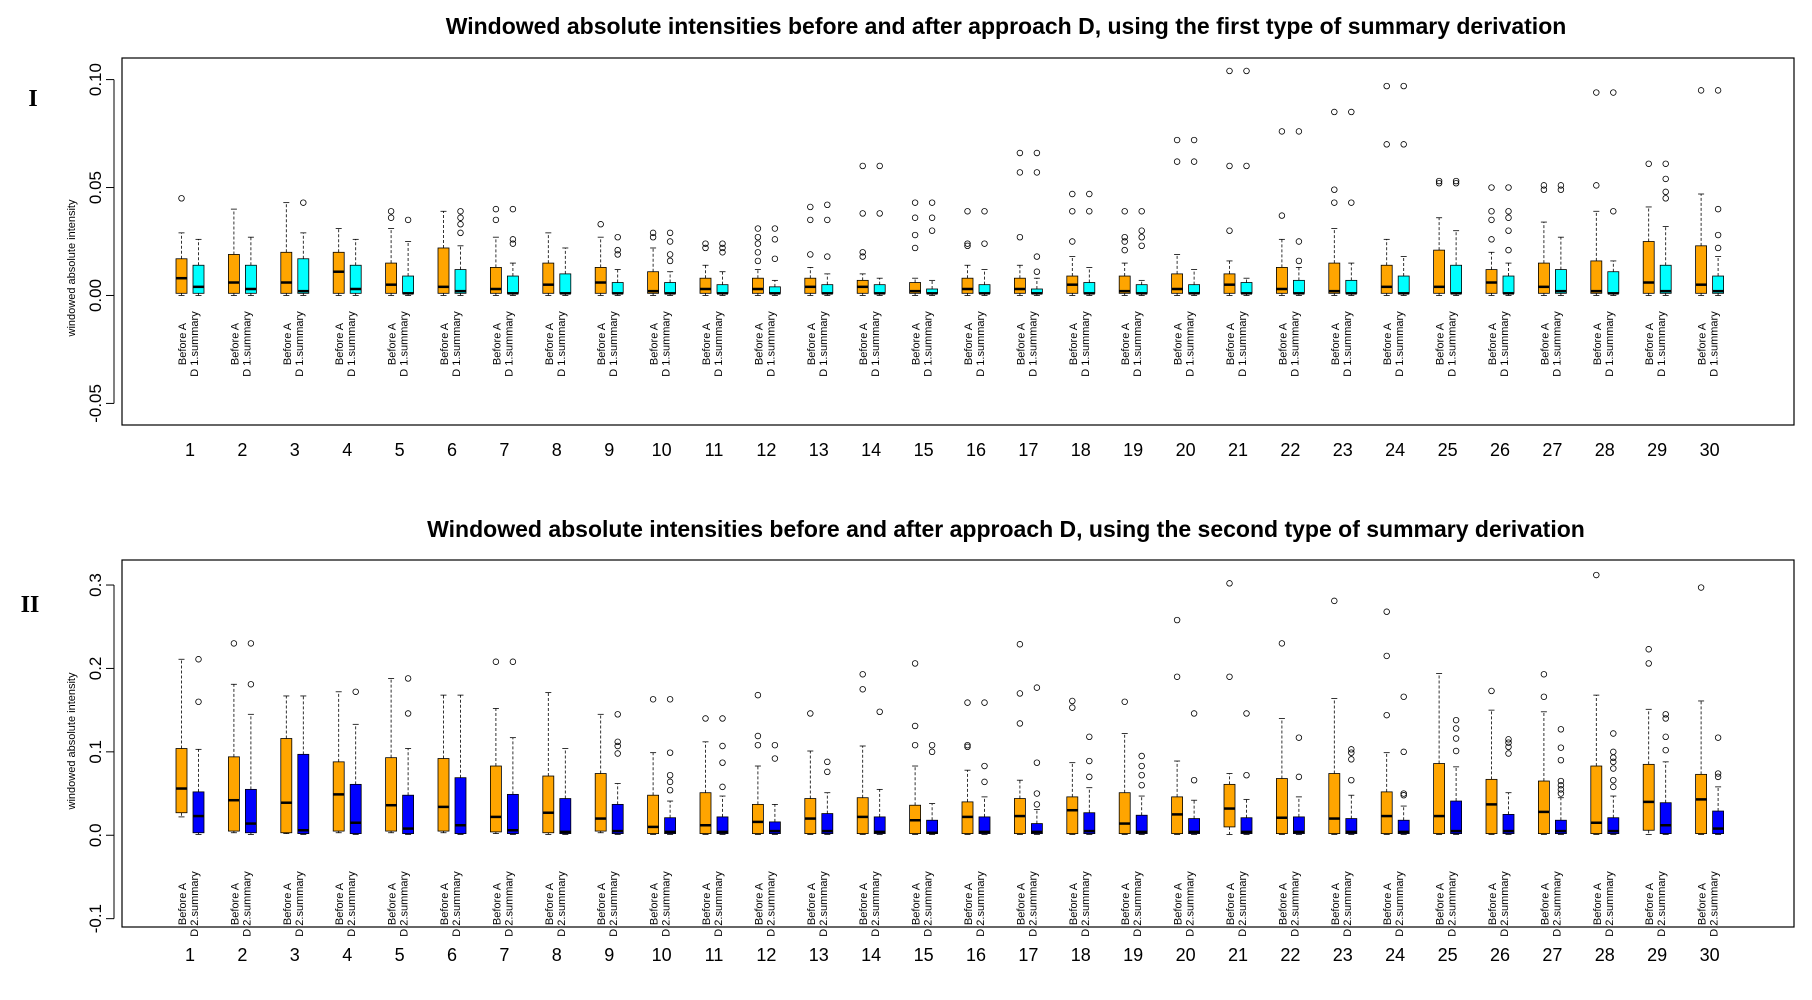  I want to click on x-tick-label: 30, so click(1710, 955).